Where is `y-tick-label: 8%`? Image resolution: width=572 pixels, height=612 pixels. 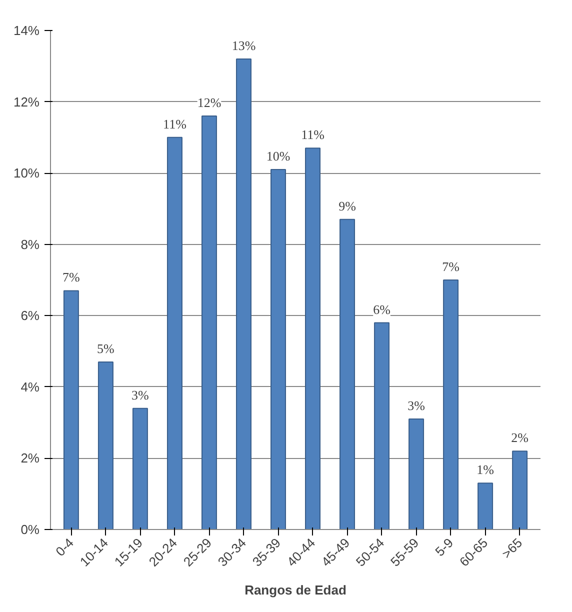
y-tick-label: 8% is located at coordinates (30, 244).